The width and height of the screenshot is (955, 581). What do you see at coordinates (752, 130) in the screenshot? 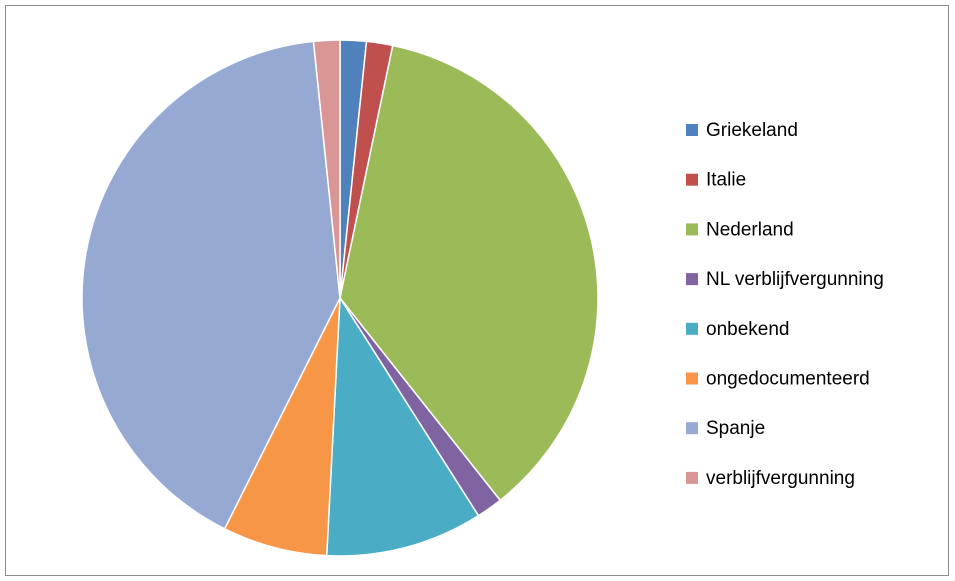
I see `legend-label: Griekeland` at bounding box center [752, 130].